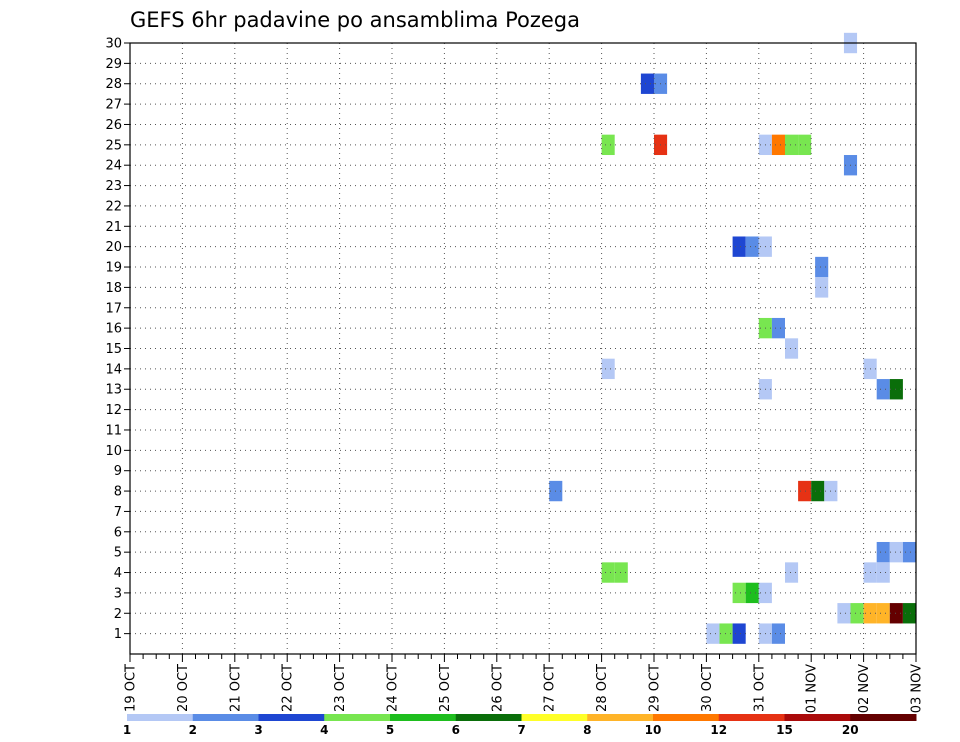 The width and height of the screenshot is (960, 742). Describe the element at coordinates (113, 186) in the screenshot. I see `y-tick-label: 23` at that location.